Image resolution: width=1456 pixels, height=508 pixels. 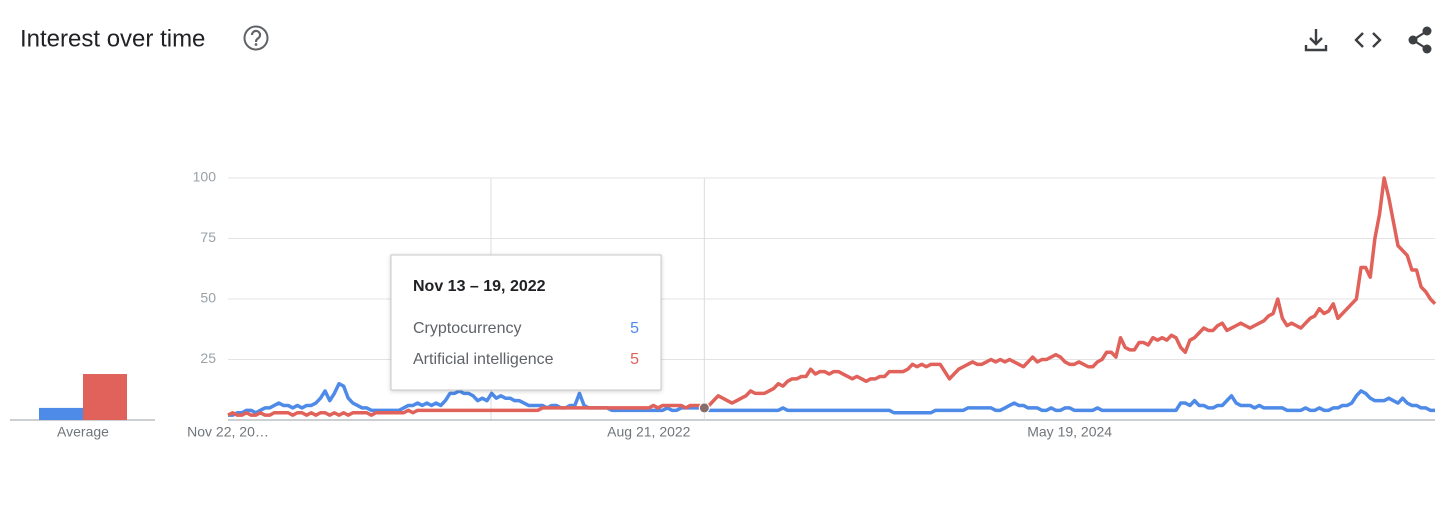 What do you see at coordinates (831, 399) in the screenshot?
I see `series-line` at bounding box center [831, 399].